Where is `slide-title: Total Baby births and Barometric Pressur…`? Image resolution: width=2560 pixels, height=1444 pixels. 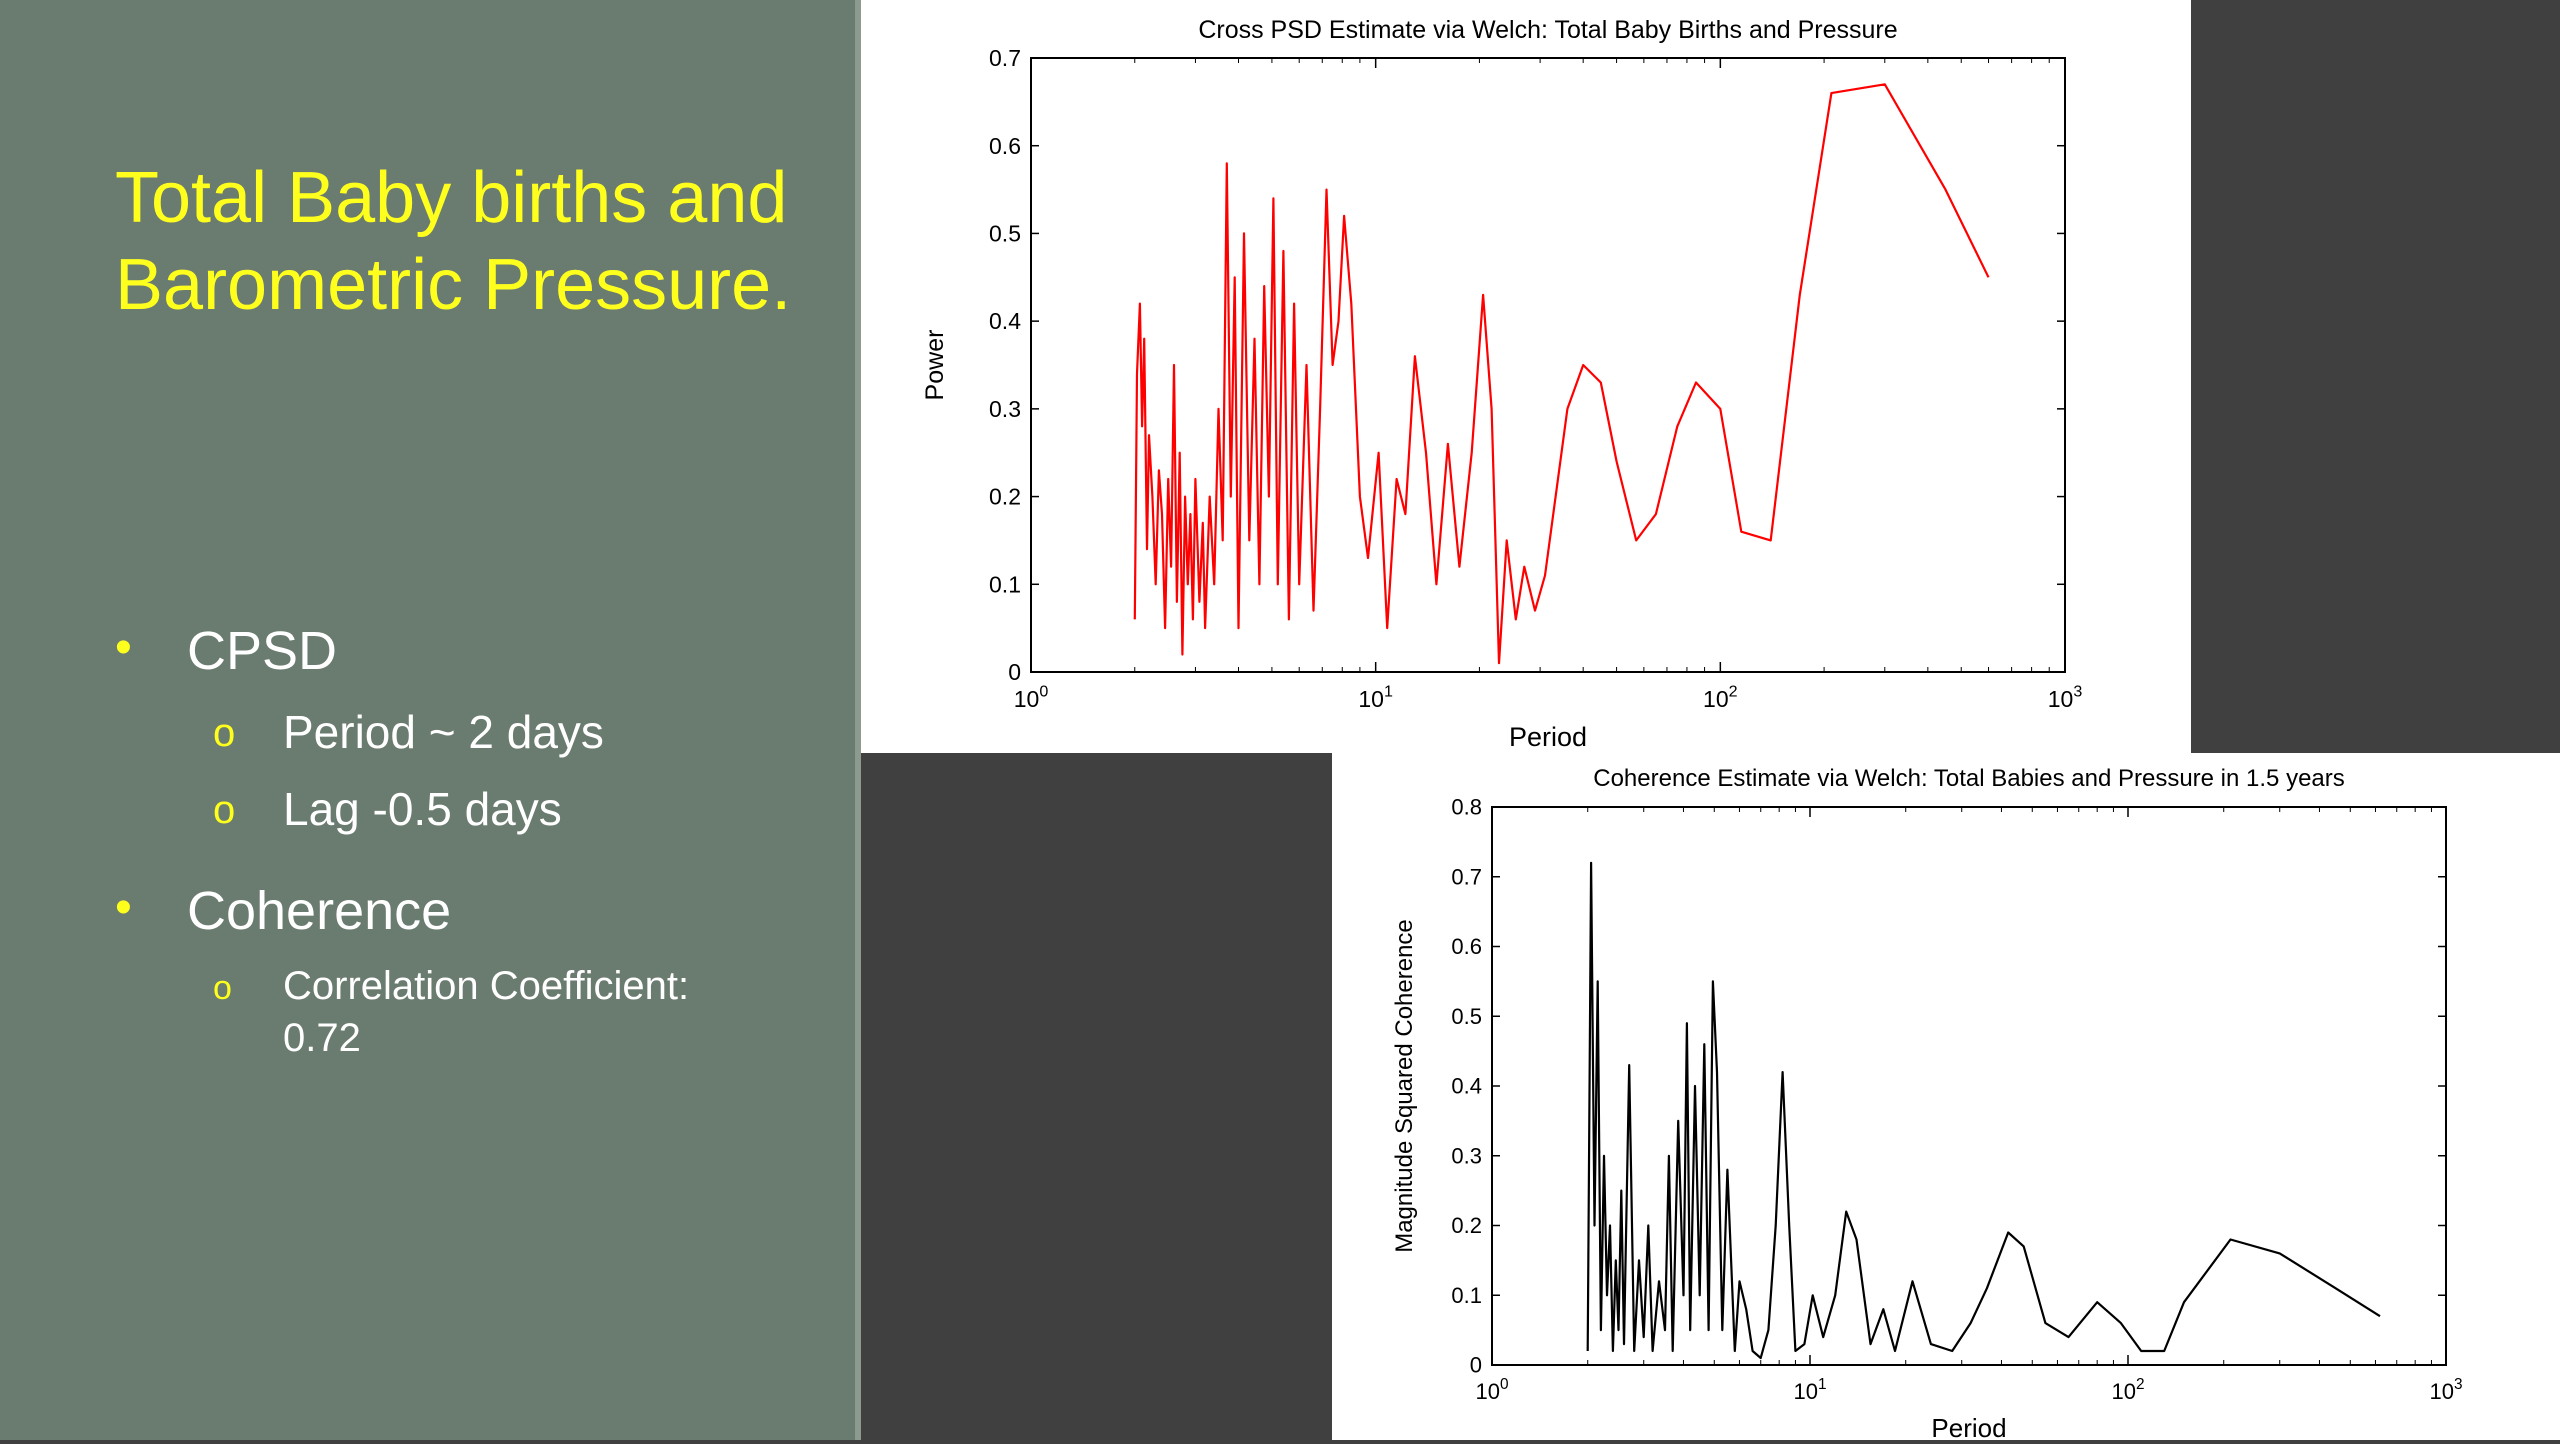
slide-title: Total Baby births and Barometric Pressur… is located at coordinates (453, 241).